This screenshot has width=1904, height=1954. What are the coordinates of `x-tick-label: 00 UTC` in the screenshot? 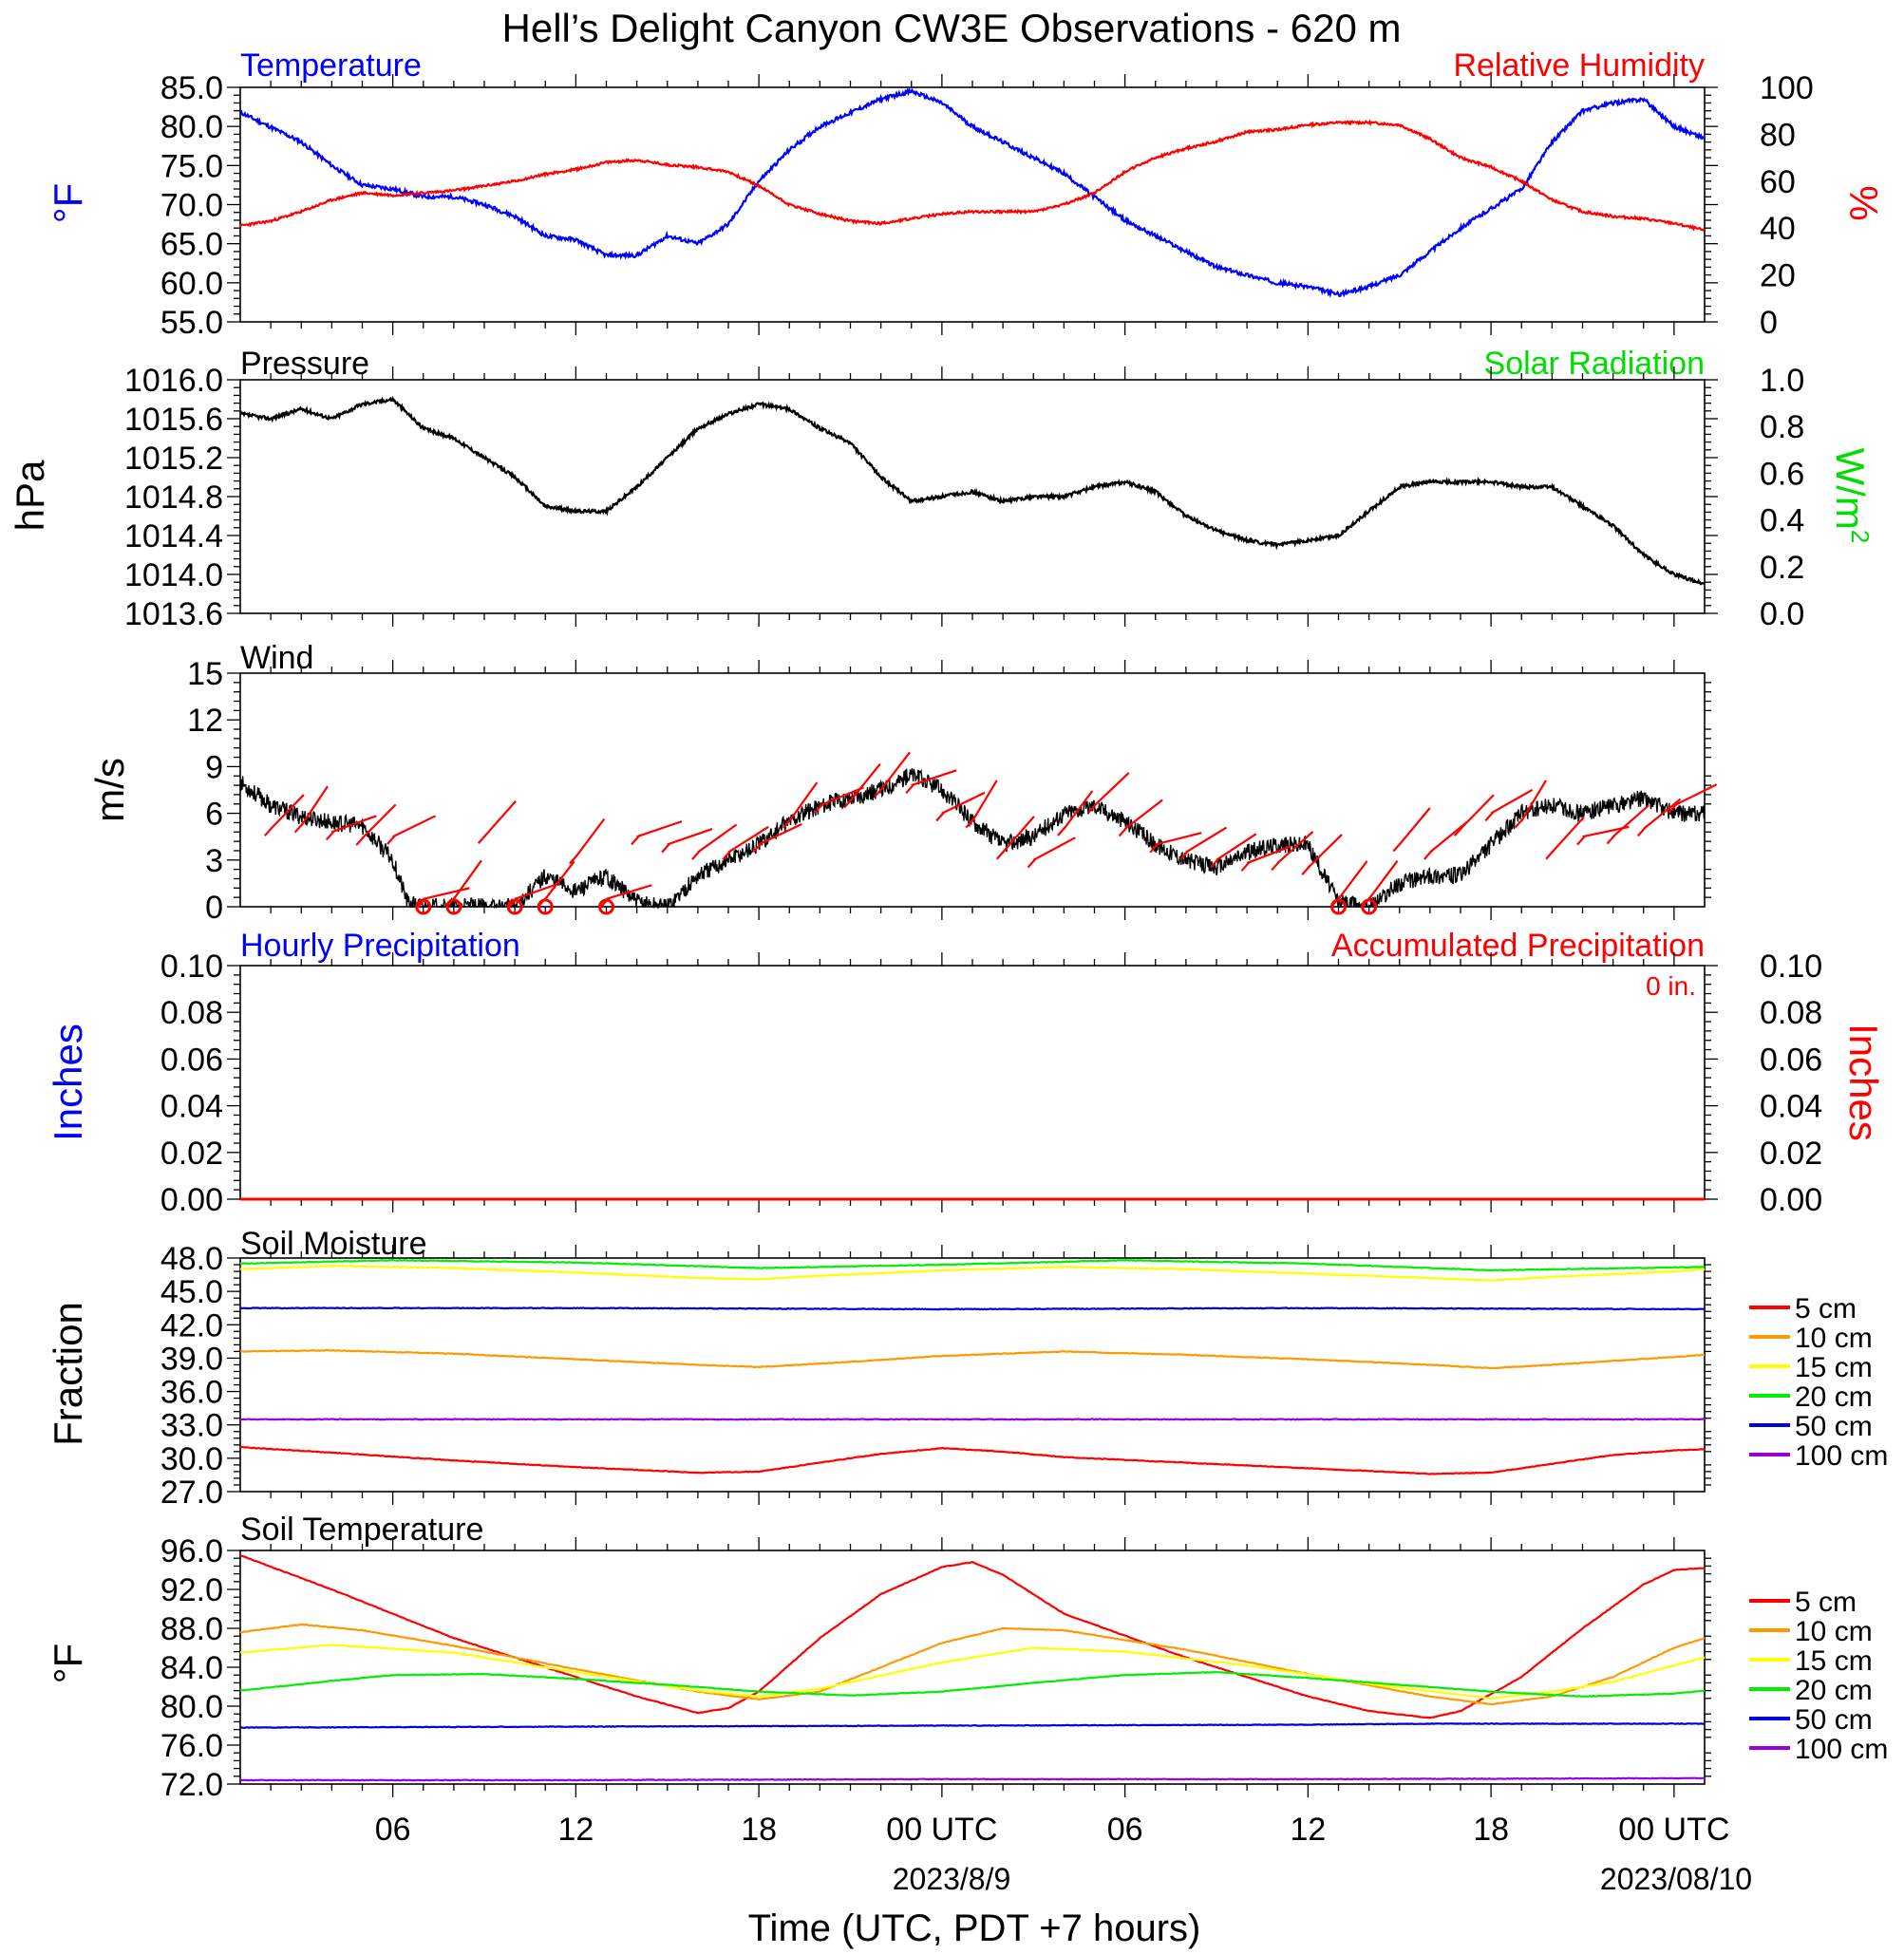 It's located at (942, 1830).